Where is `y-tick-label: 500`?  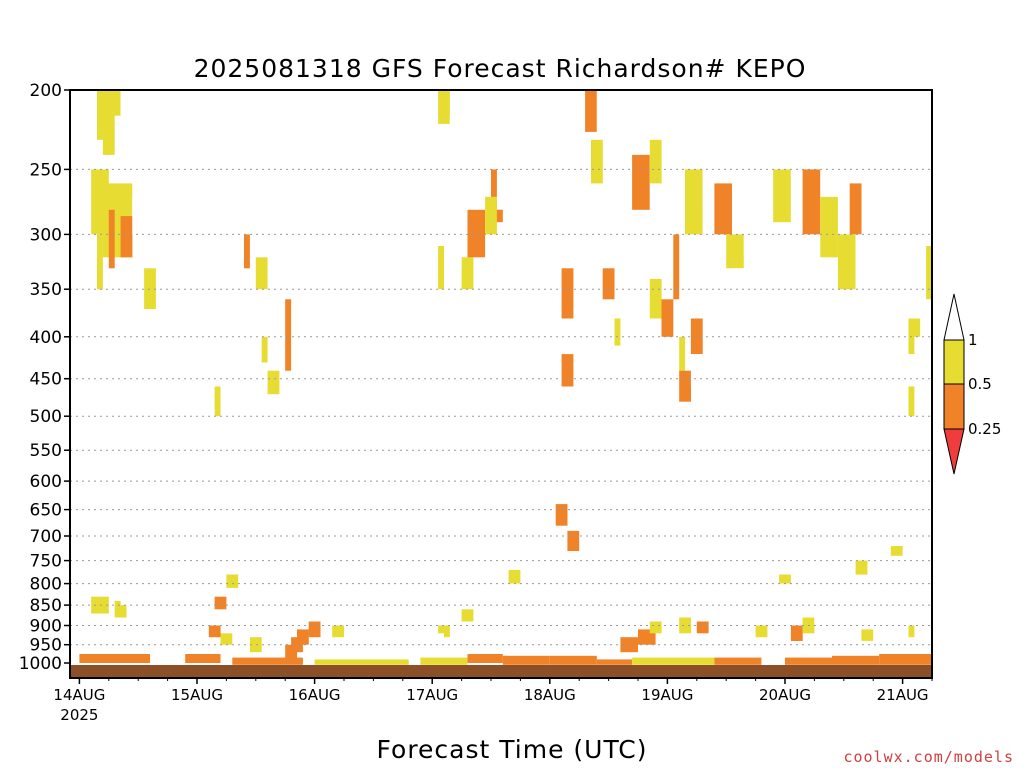
y-tick-label: 500 is located at coordinates (46, 417).